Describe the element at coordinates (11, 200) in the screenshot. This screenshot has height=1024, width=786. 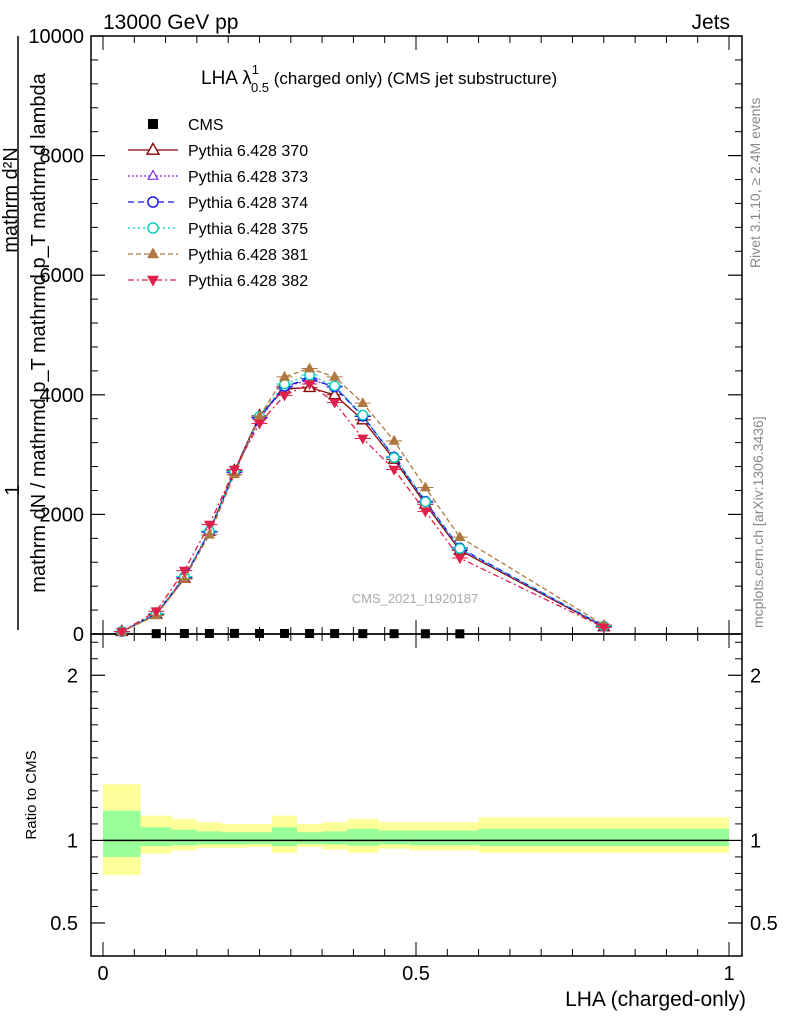
I see `y-label-top: mathrm d²N` at that location.